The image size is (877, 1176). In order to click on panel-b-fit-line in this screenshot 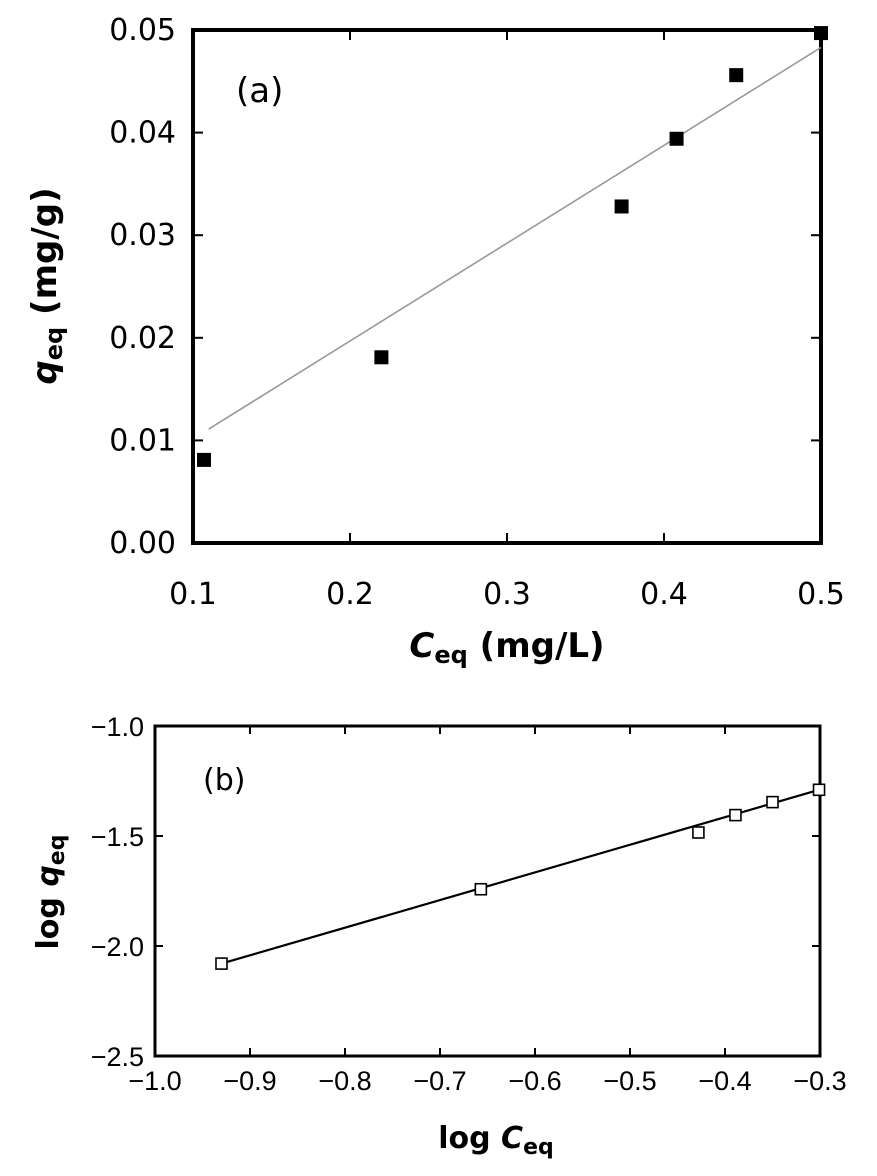, I will do `click(520, 876)`.